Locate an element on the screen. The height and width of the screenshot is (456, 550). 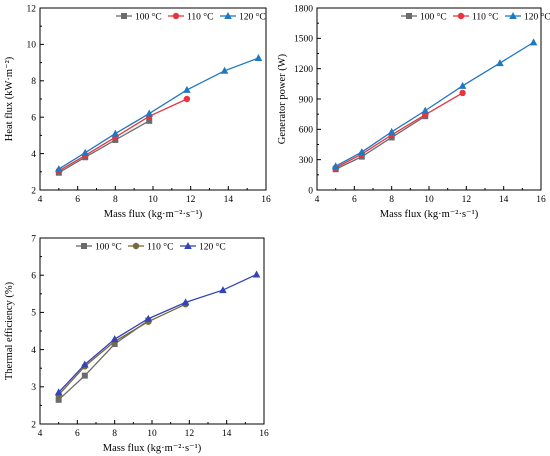
y-tick-label: 8 is located at coordinates (33, 82).